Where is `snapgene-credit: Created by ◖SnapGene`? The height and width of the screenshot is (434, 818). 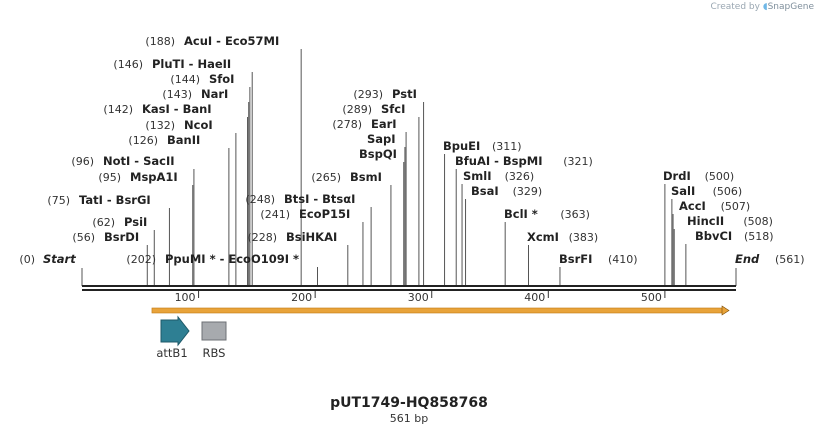
snapgene-credit: Created by ◖SnapGene is located at coordinates (762, 7).